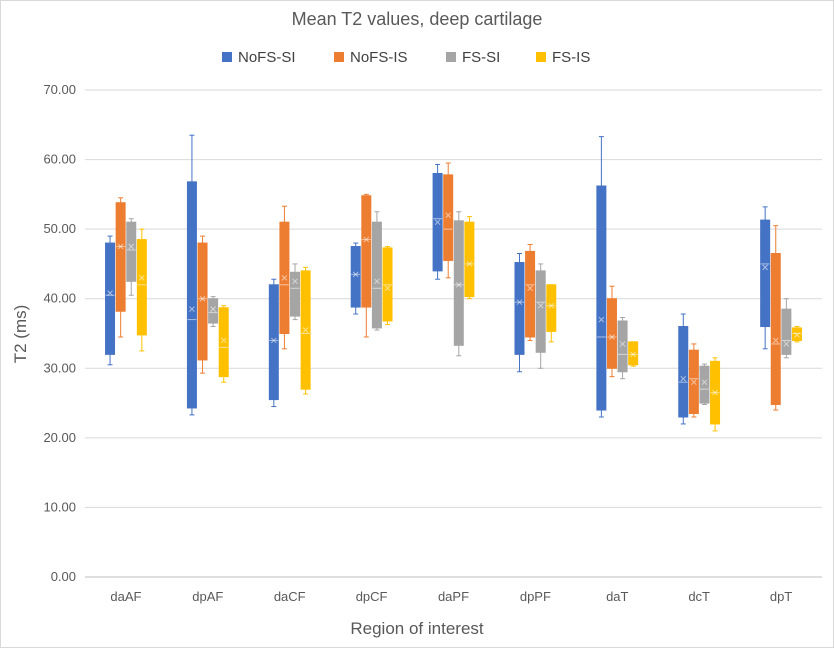 This screenshot has height=648, width=834. I want to click on box-daAF-FS-SI, so click(131, 257).